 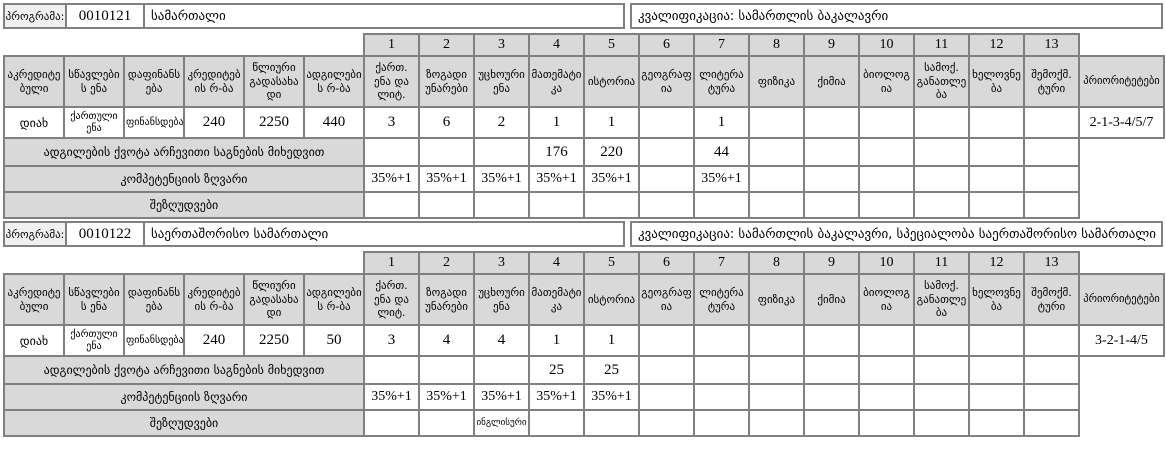 What do you see at coordinates (391, 340) in the screenshot?
I see `subject-value-cell: 3` at bounding box center [391, 340].